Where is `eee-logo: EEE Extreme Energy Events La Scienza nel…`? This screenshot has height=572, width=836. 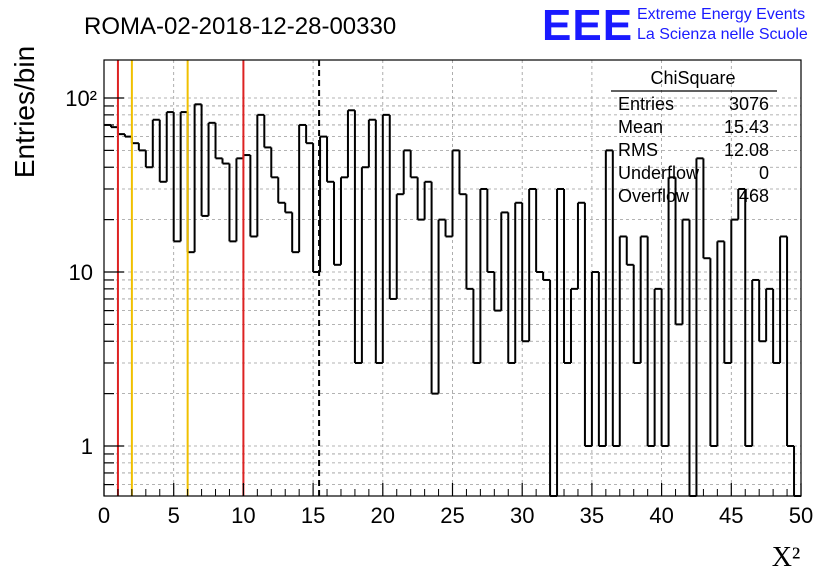
eee-logo: EEE Extreme Energy Events La Scienza nel… is located at coordinates (675, 25).